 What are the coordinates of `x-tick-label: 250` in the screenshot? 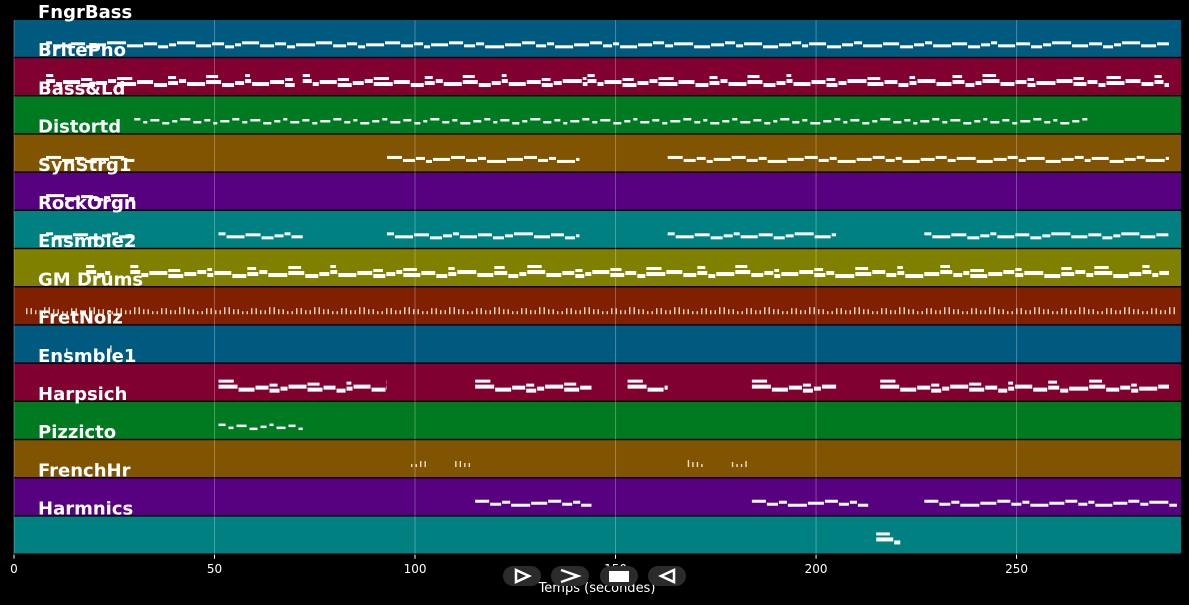 It's located at (1016, 569).